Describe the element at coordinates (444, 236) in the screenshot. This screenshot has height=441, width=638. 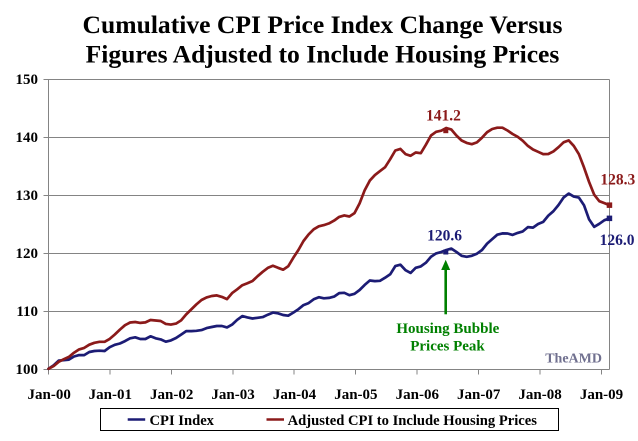
I see `svg-text: 120.6` at that location.